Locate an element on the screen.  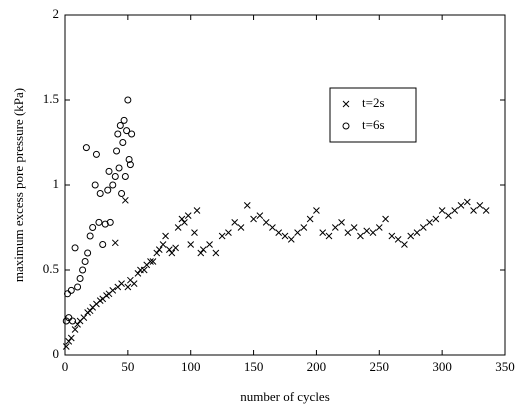
x-axis-label: number of cycles is located at coordinates (285, 396).